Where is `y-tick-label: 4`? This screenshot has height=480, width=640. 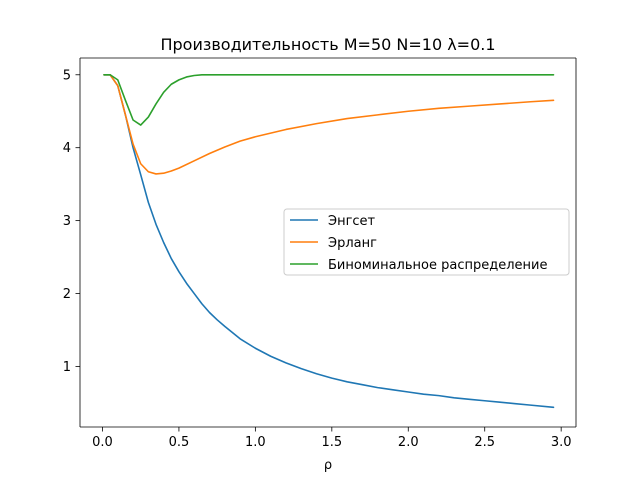
y-tick-label: 4 is located at coordinates (67, 148).